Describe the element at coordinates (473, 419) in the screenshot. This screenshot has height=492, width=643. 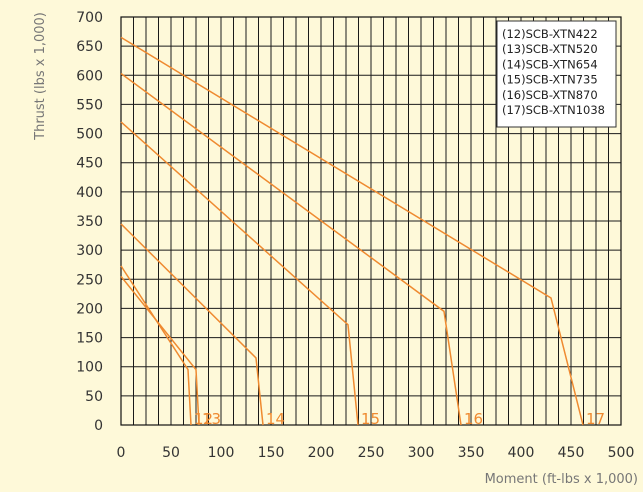
I see `curve-label-16: 16` at that location.